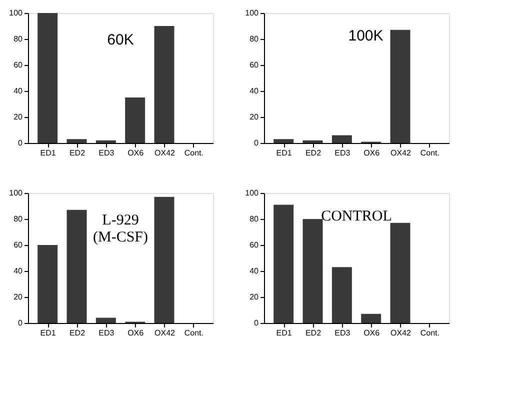  I want to click on text: CONTROL, so click(356, 216).